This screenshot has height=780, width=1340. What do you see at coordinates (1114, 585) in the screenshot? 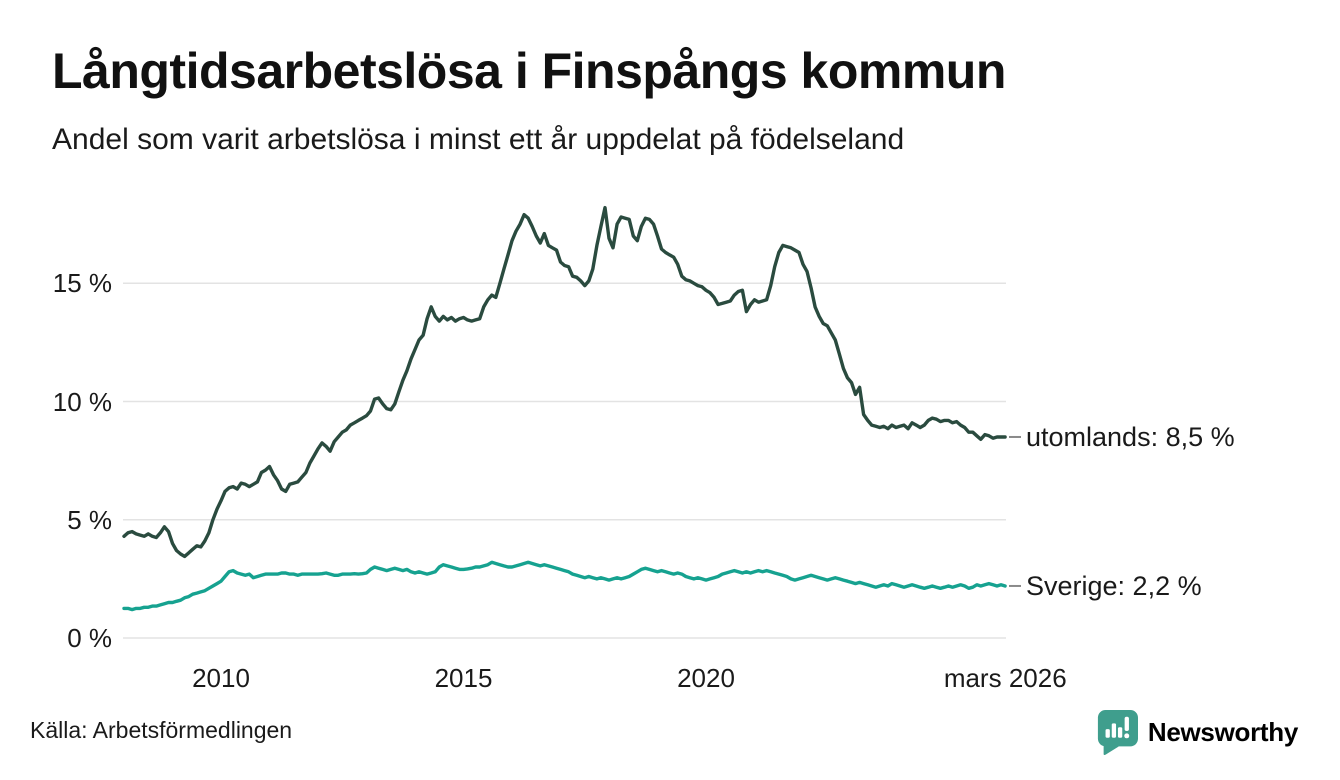
I see `series-end-label-sverige: Sverige: 2,2 %` at bounding box center [1114, 585].